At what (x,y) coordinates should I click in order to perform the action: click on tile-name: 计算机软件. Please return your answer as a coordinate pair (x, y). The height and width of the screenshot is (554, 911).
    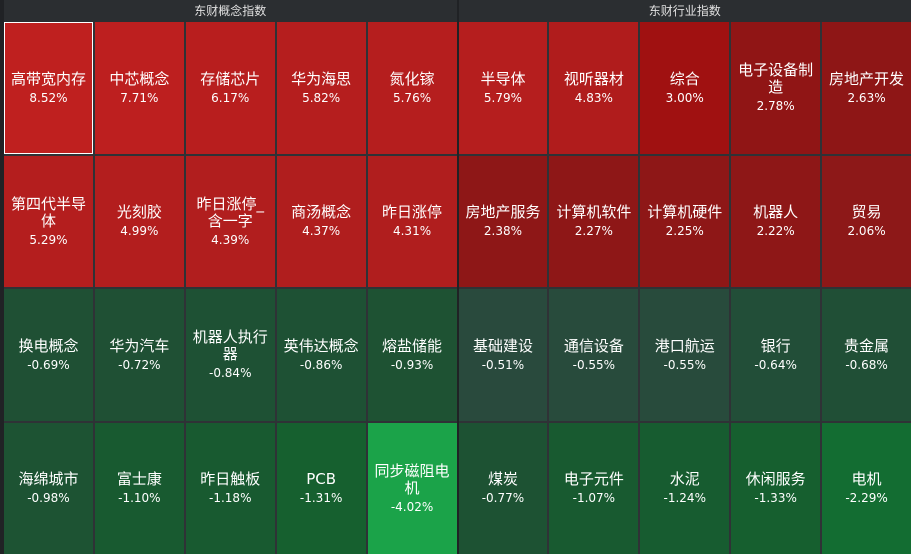
    Looking at the image, I should click on (594, 212).